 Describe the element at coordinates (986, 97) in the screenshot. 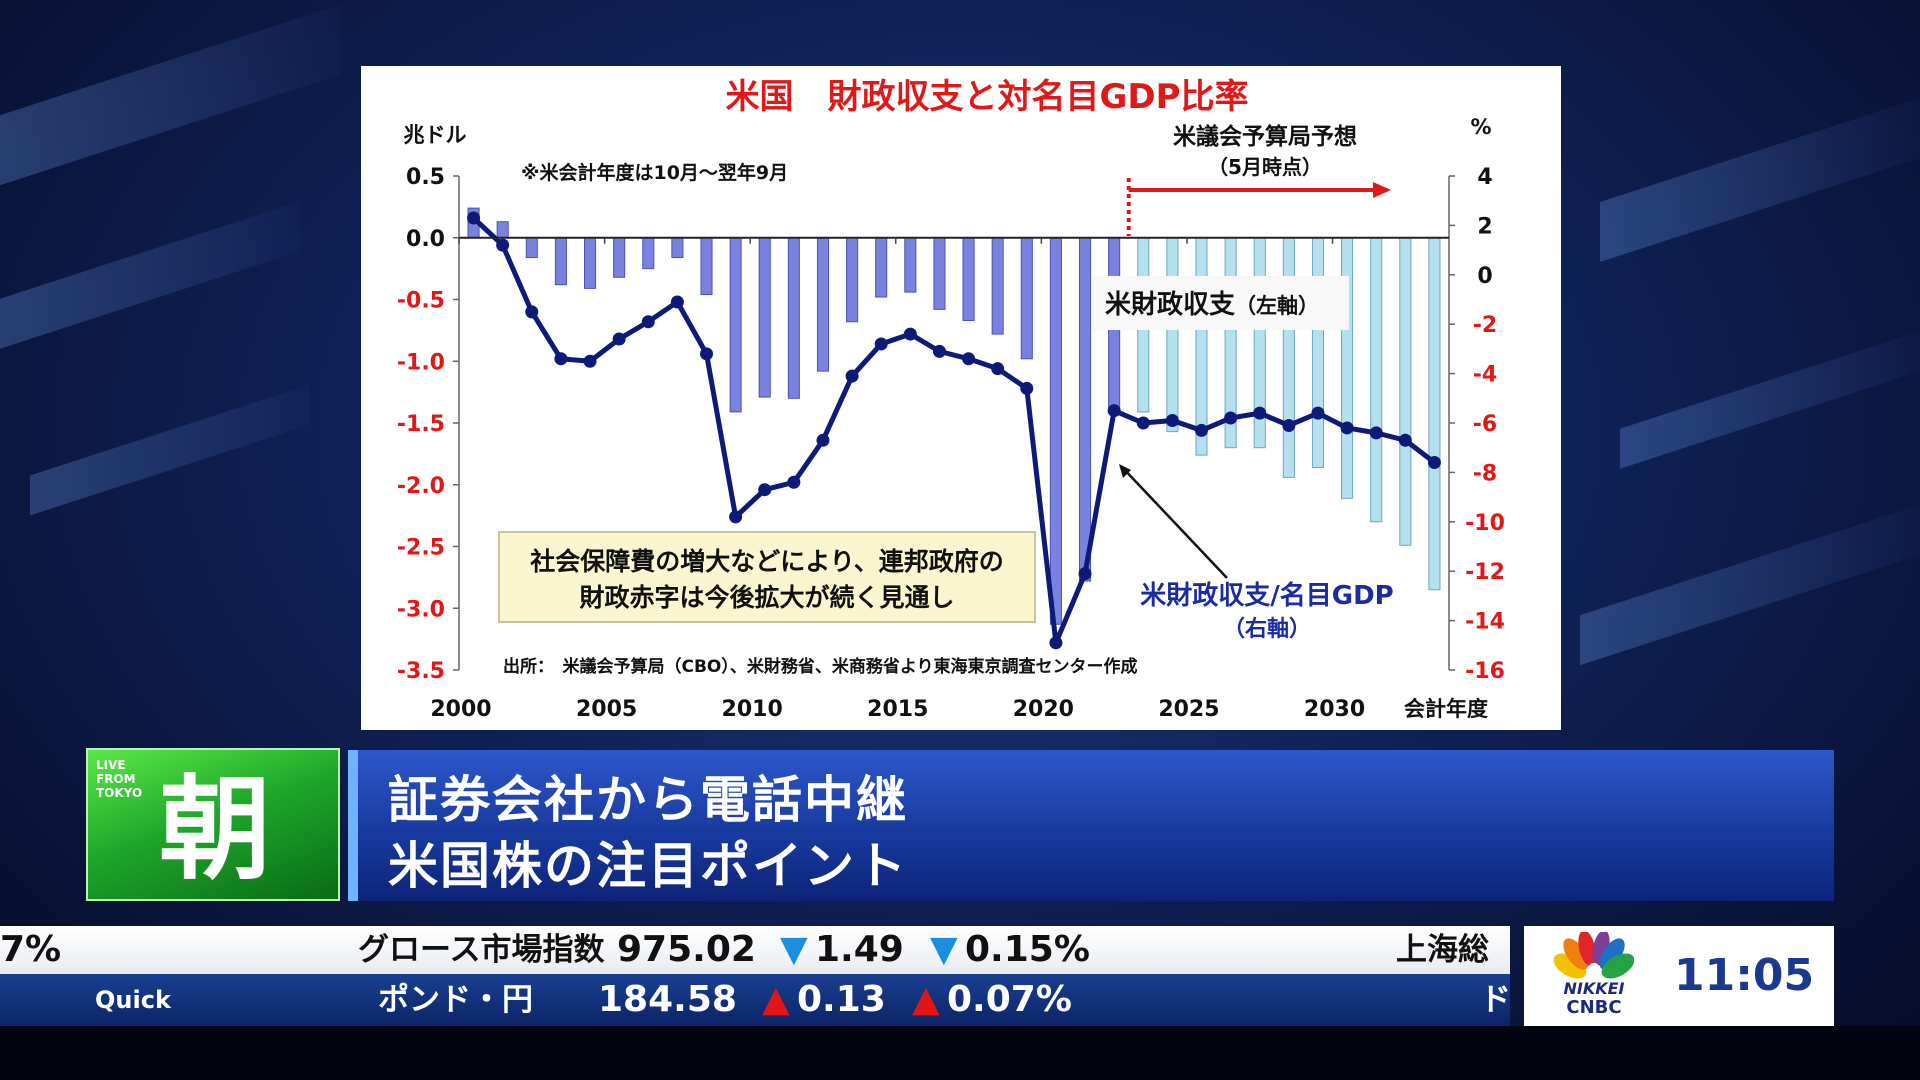

I see `chart-title: 米国 財政収支と対名目GDP比率` at that location.